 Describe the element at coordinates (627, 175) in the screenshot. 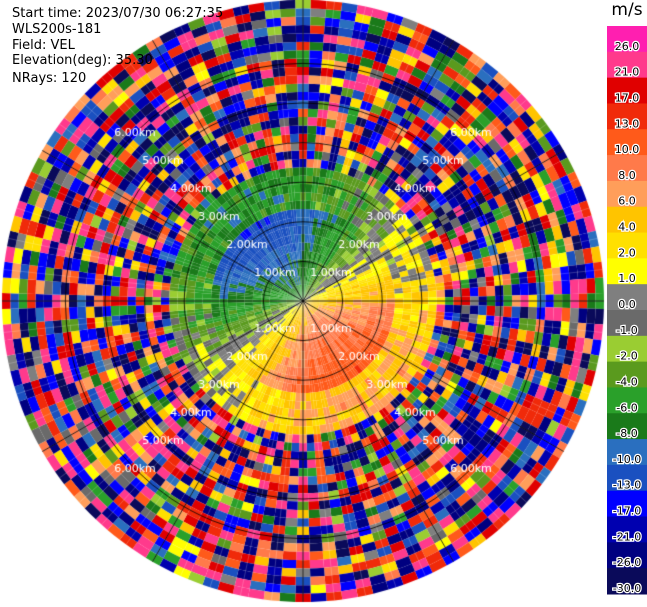

I see `colorbar-tick-label: 8.0` at that location.